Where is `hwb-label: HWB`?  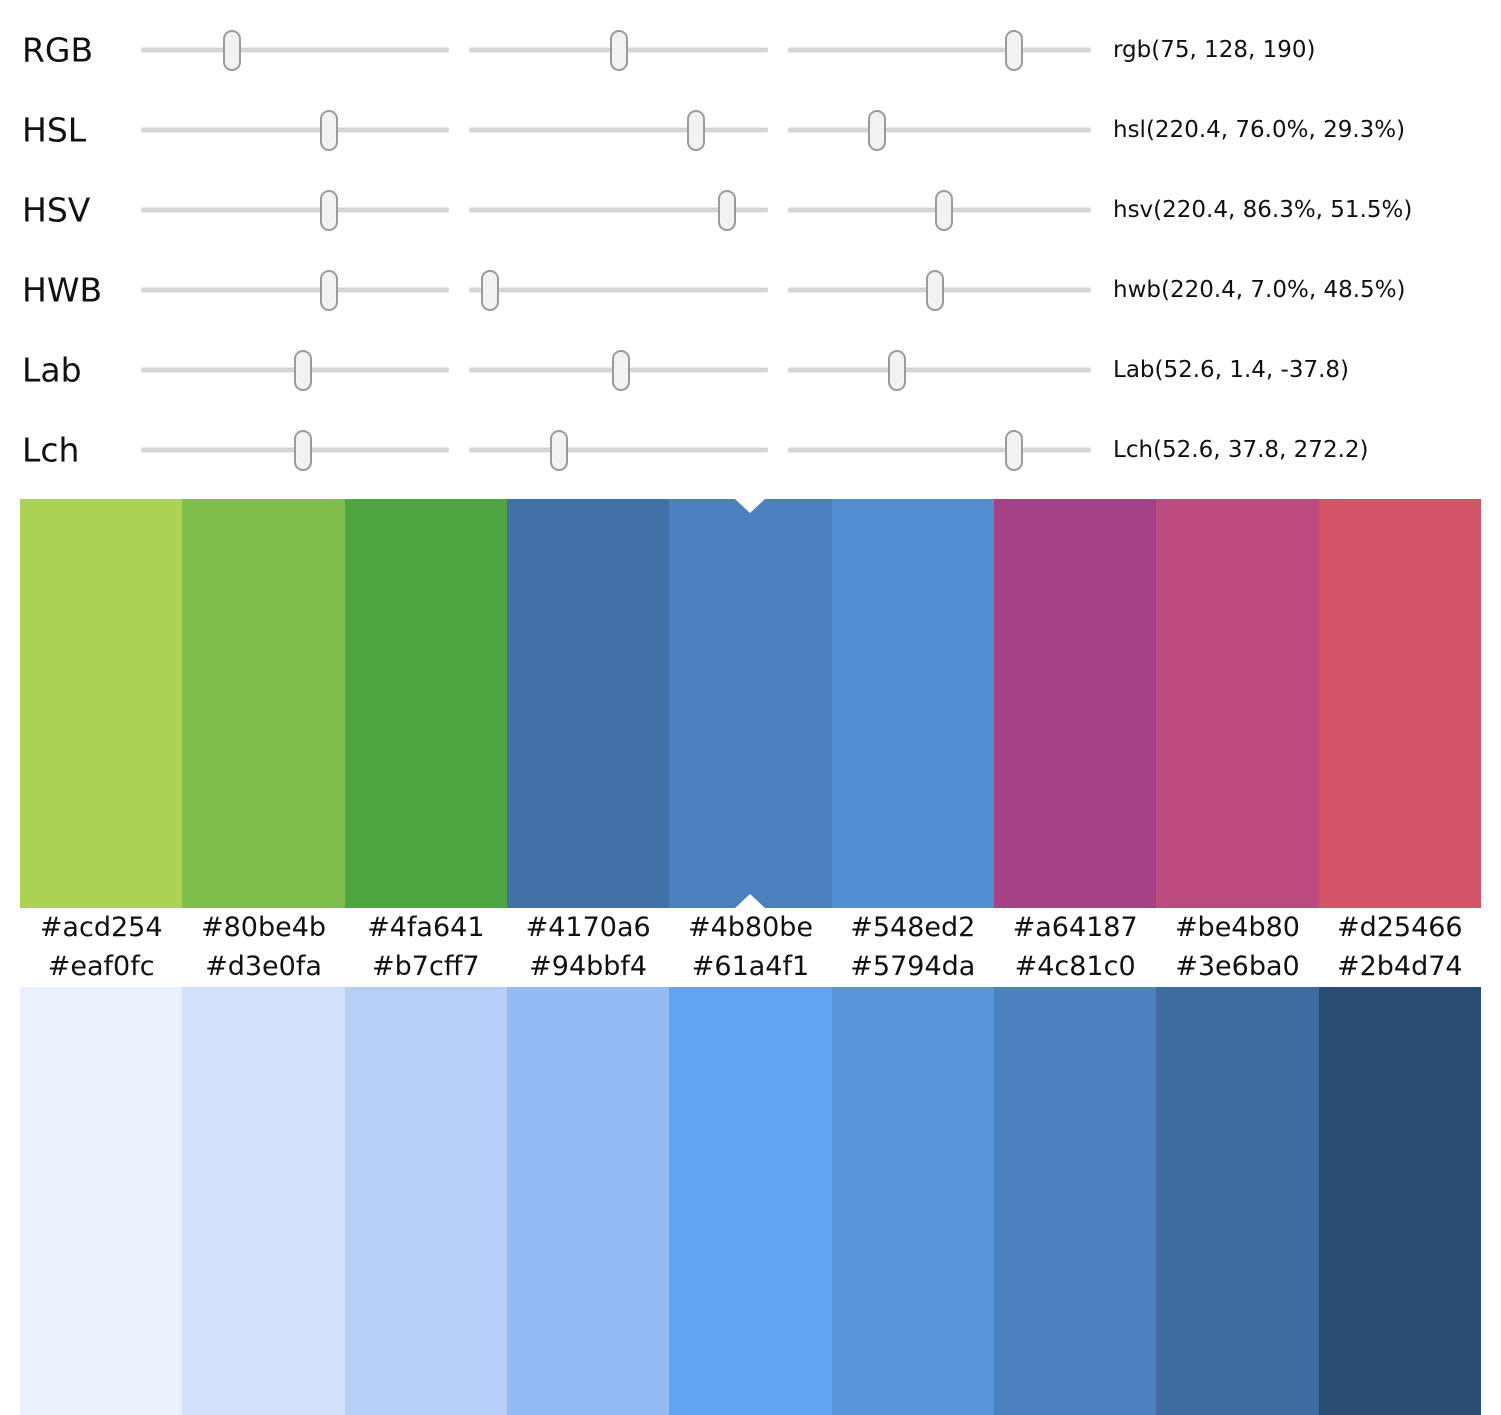 hwb-label: HWB is located at coordinates (62, 290).